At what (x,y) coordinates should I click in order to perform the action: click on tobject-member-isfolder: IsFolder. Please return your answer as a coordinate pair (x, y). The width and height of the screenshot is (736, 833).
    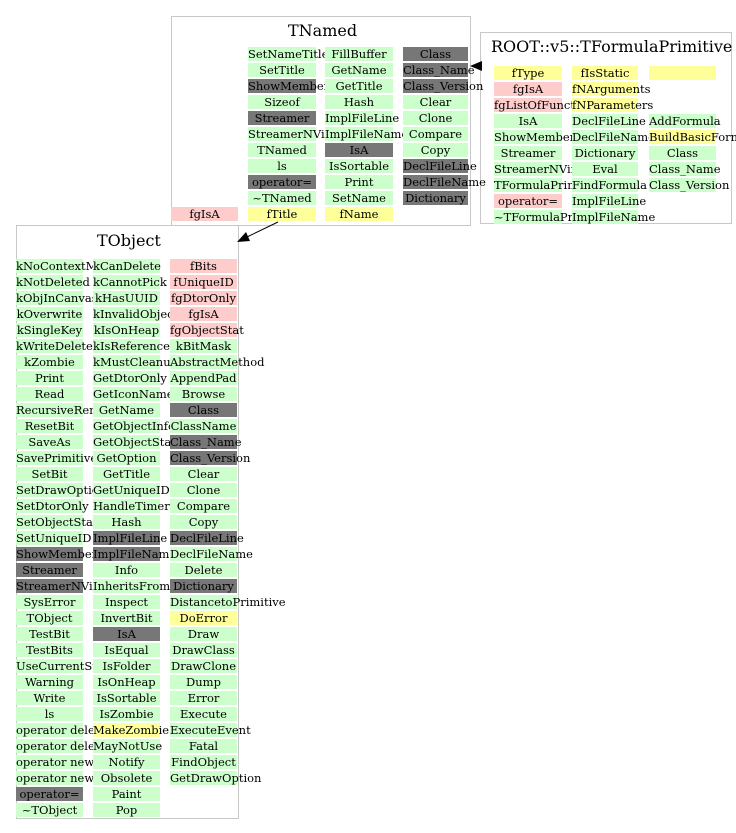
    Looking at the image, I should click on (126, 666).